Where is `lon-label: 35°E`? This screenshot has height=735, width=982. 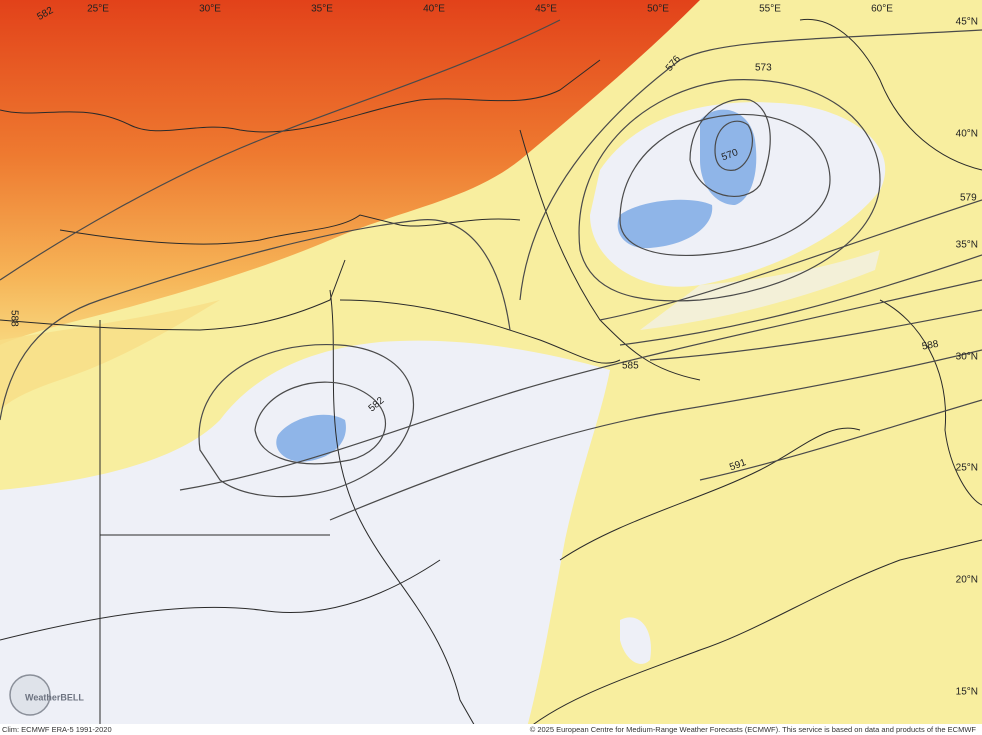 lon-label: 35°E is located at coordinates (322, 9).